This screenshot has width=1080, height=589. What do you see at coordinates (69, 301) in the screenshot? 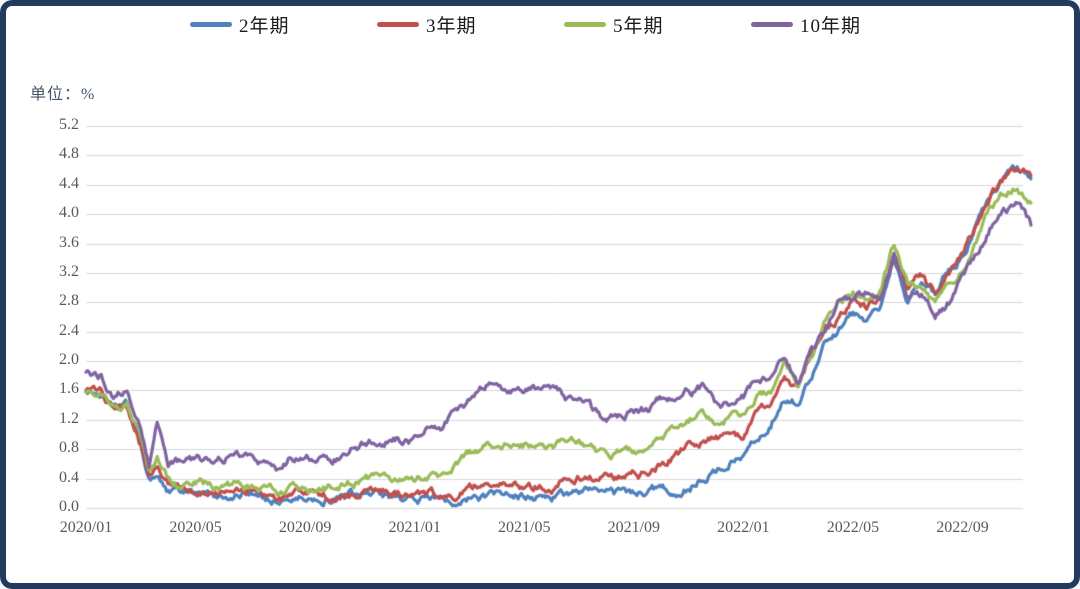
I see `y-tick-label: 2.8` at bounding box center [69, 301].